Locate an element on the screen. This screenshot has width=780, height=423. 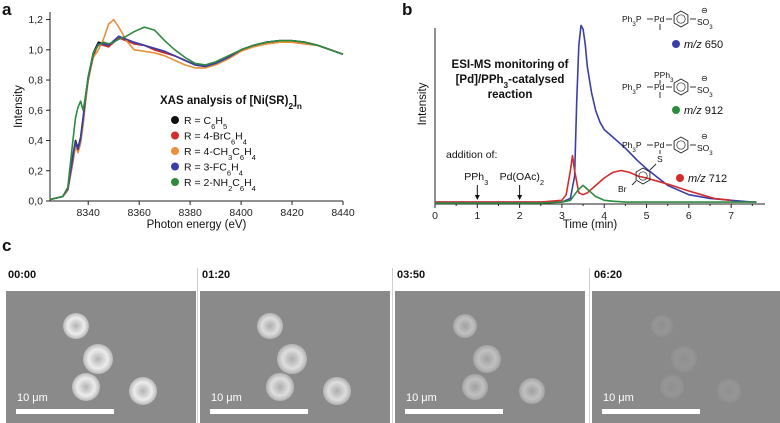
esi-species-label-2: m/z 712 is located at coordinates (707, 179).